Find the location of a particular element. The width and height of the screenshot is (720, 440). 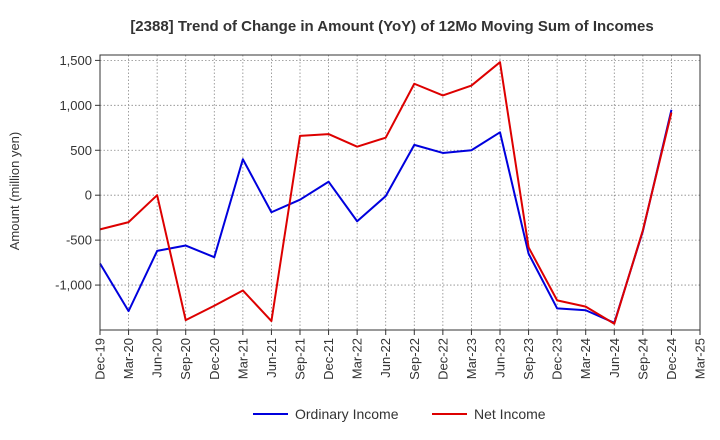

y-tick-label: -500 is located at coordinates (79, 240).